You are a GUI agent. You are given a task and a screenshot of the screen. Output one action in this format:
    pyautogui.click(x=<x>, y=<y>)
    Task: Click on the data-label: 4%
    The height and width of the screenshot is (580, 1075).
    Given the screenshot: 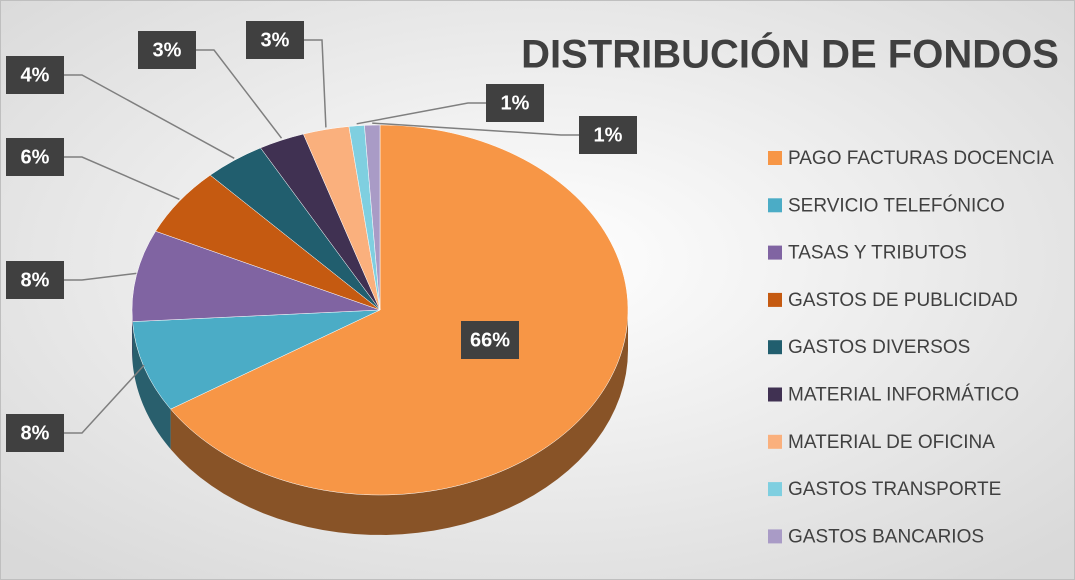 What is the action you would take?
    pyautogui.click(x=35, y=75)
    